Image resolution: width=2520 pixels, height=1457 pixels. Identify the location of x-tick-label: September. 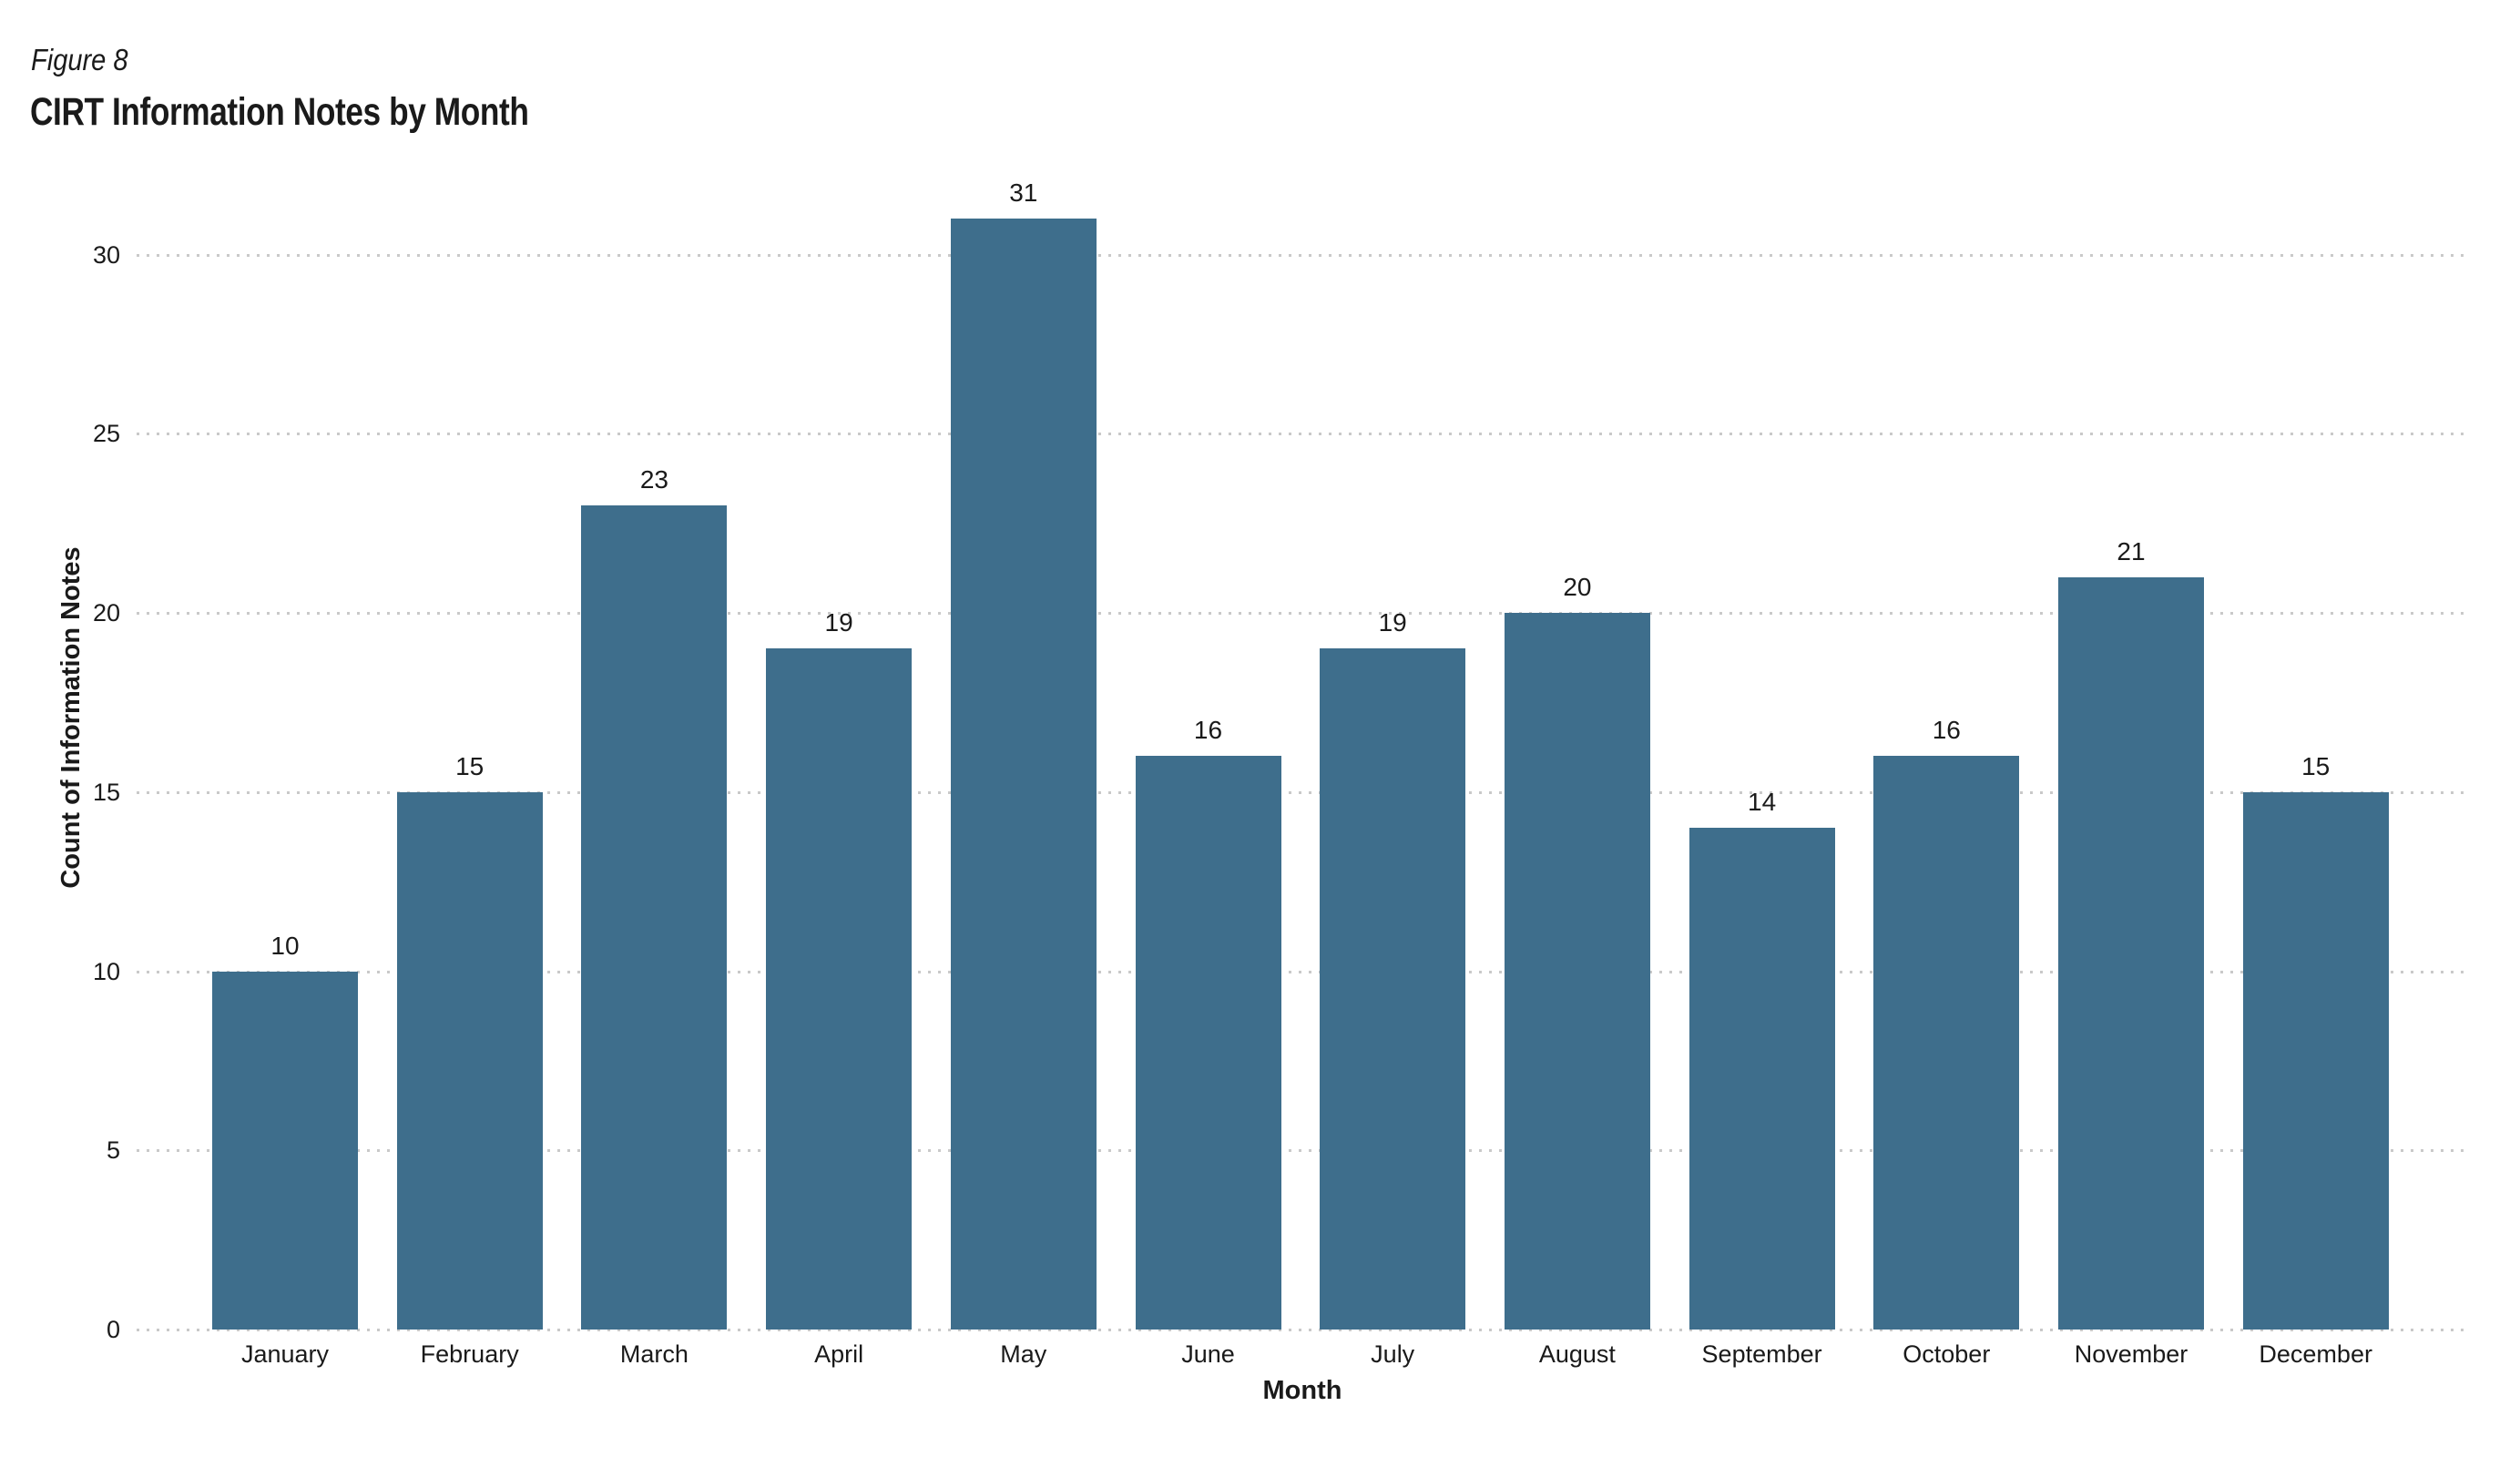
(1762, 1354).